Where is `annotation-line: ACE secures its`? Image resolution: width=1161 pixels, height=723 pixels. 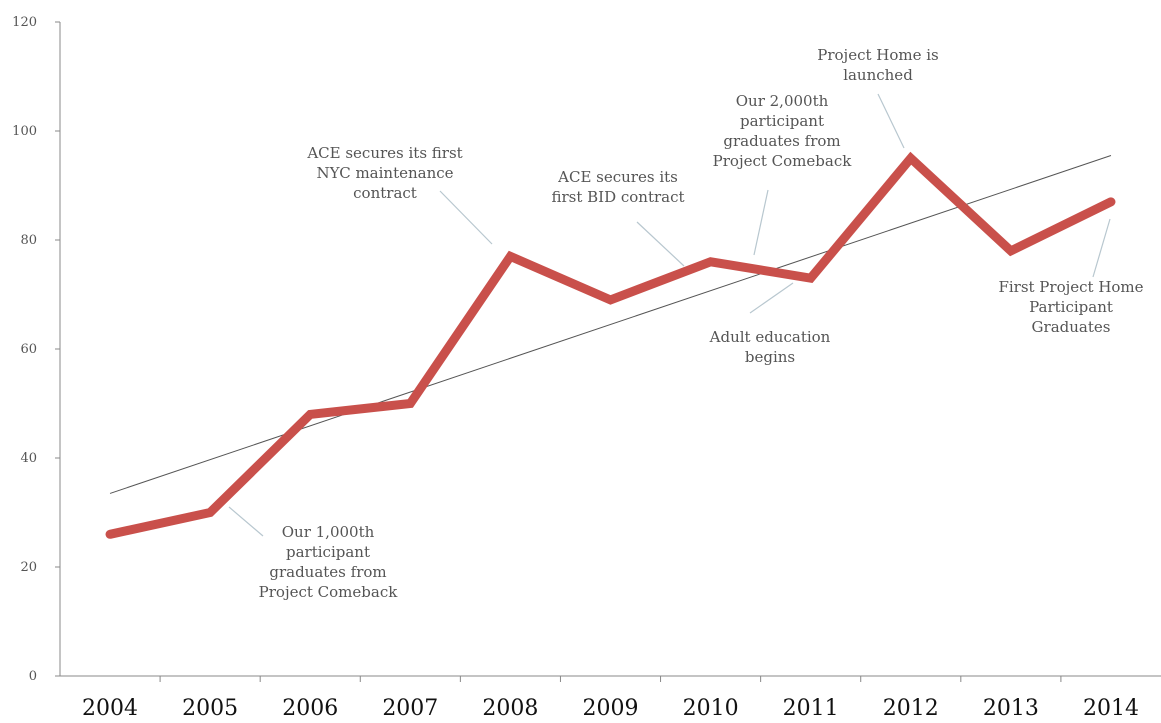 annotation-line: ACE secures its is located at coordinates (617, 177).